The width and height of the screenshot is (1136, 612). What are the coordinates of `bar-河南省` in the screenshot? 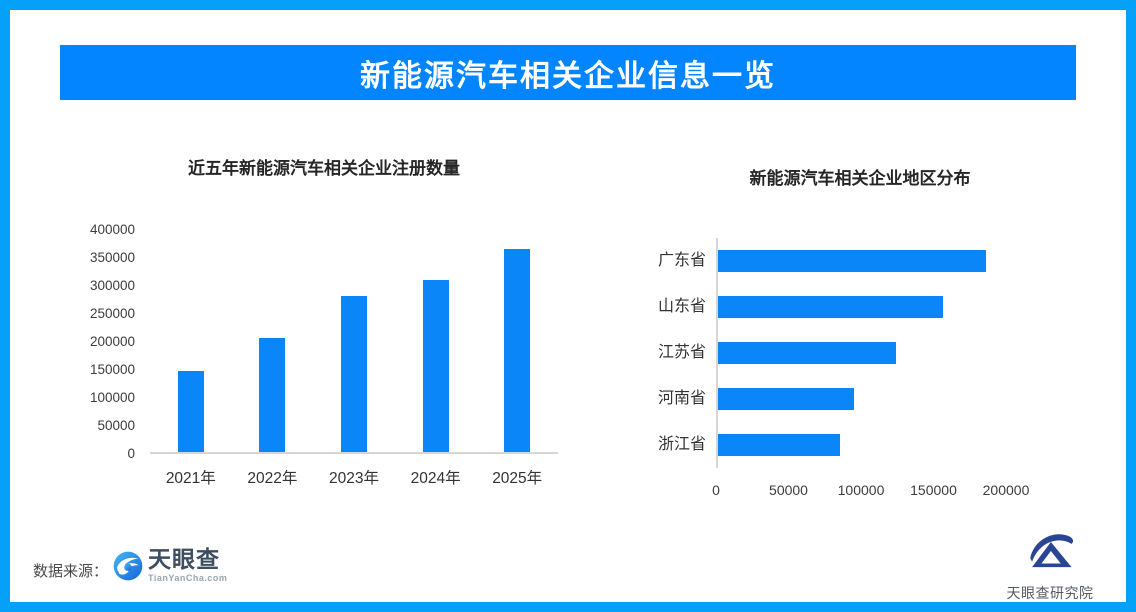 It's located at (786, 399).